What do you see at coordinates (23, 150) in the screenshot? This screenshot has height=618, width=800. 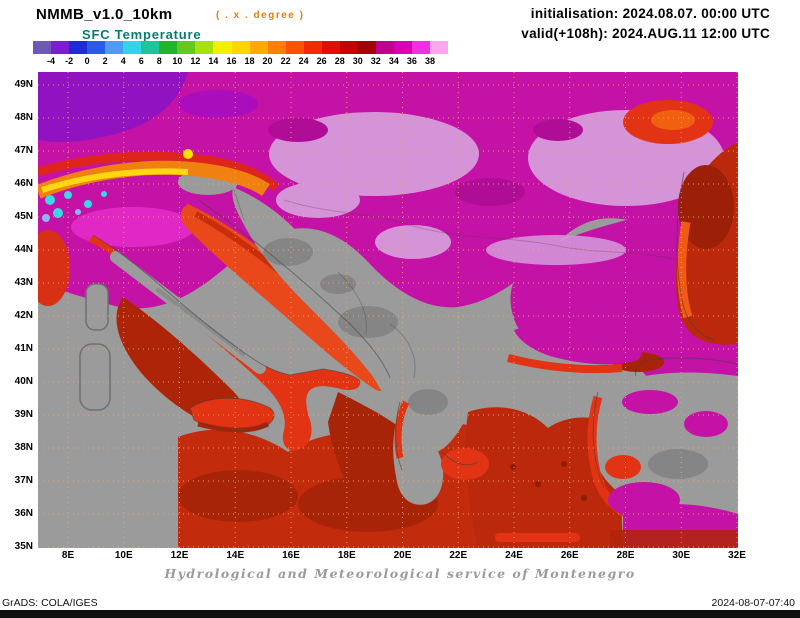 I see `lat-tick-label: 47N` at bounding box center [23, 150].